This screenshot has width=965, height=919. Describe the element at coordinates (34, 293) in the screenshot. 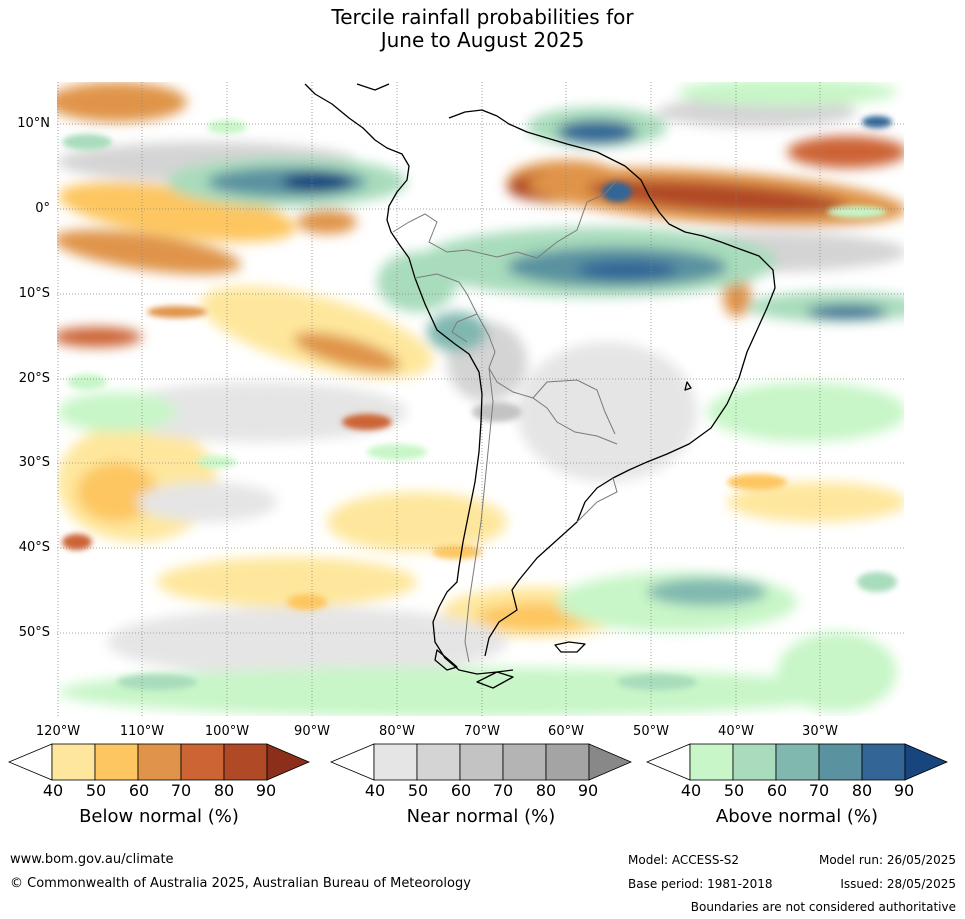

I see `lat-label-10s: 10°S` at that location.